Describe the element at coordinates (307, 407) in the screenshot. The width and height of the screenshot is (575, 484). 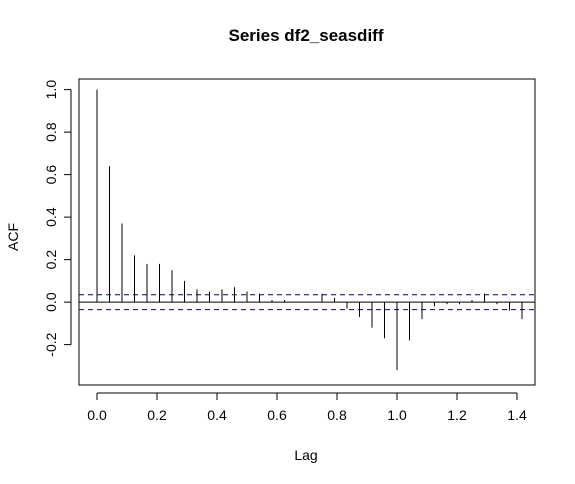
I see `x-axis: 0.0 0.2 0.4 0.6 0.8 1.0 1.2 1.4` at that location.